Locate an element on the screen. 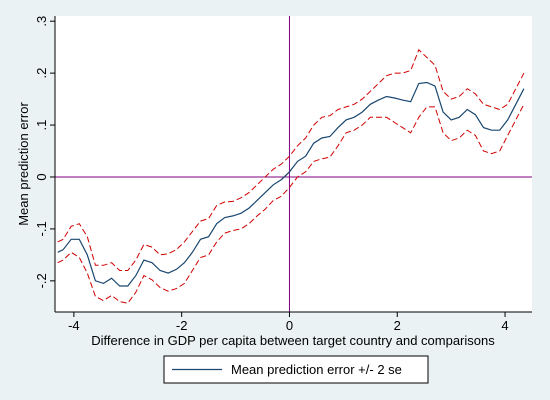 The image size is (550, 400). x-tick-label: -4 is located at coordinates (74, 325).